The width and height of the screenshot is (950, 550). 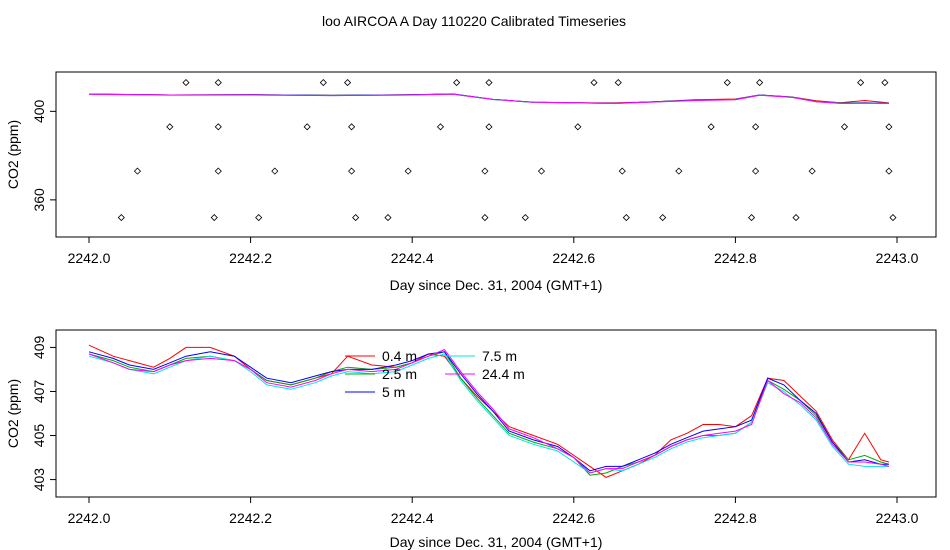 I want to click on bottom-x-tick-label: 2243.0, so click(x=897, y=518).